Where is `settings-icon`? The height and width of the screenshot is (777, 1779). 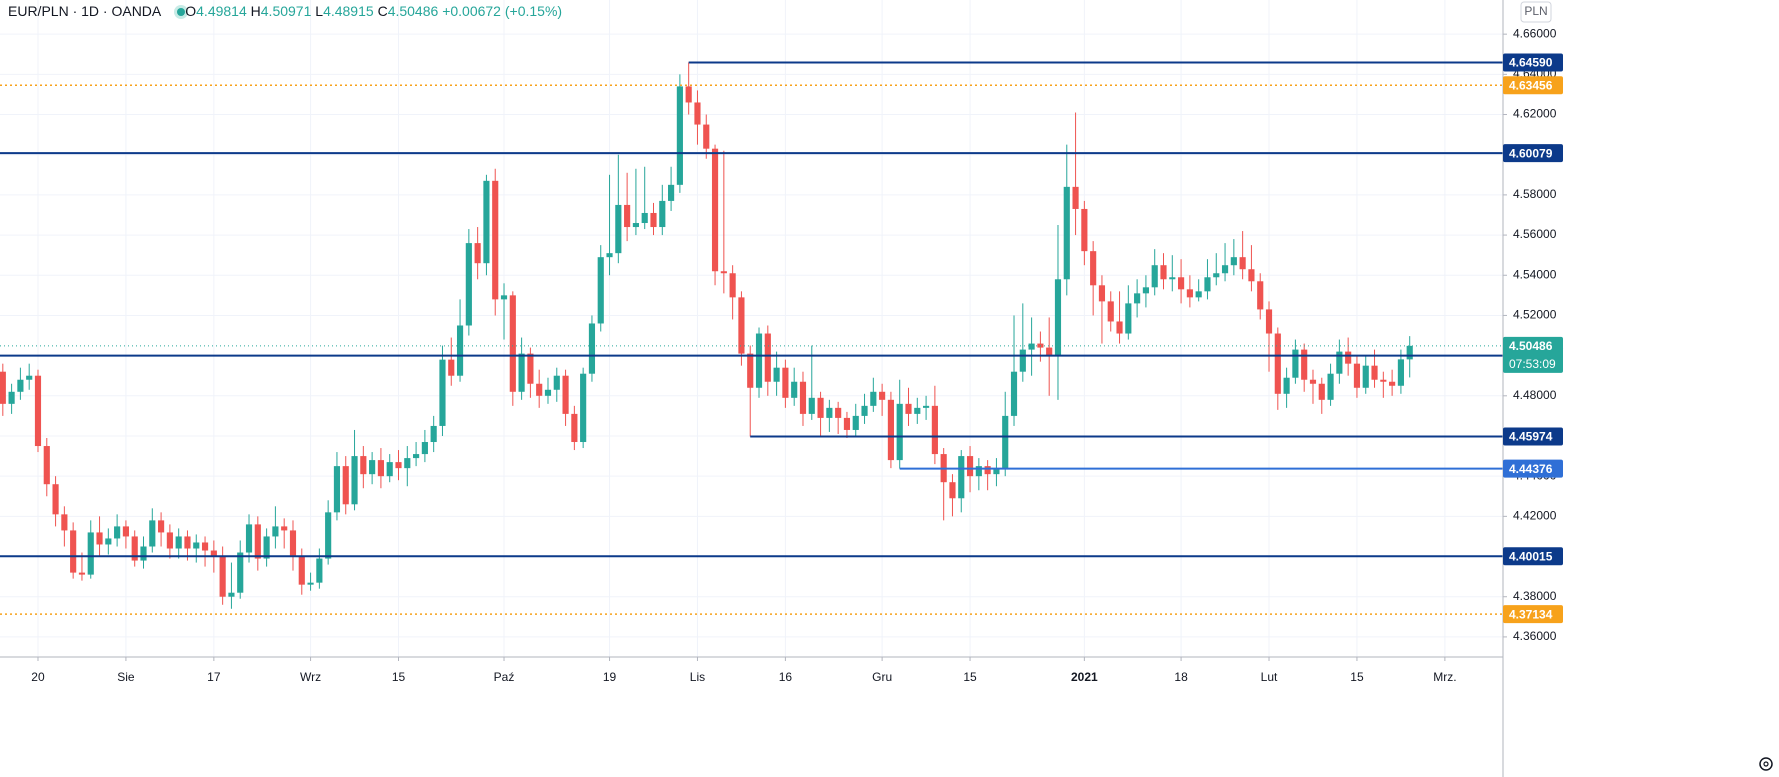
settings-icon is located at coordinates (1766, 764).